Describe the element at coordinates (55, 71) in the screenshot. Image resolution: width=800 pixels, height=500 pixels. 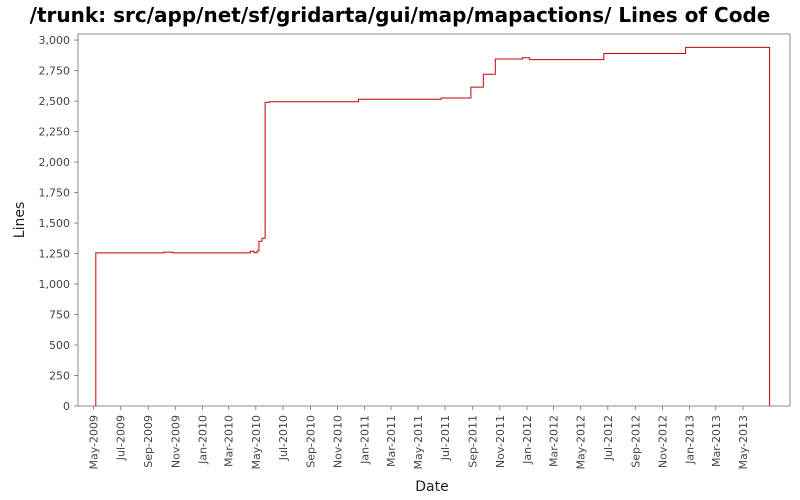
I see `y-tick-label: 2,750` at that location.